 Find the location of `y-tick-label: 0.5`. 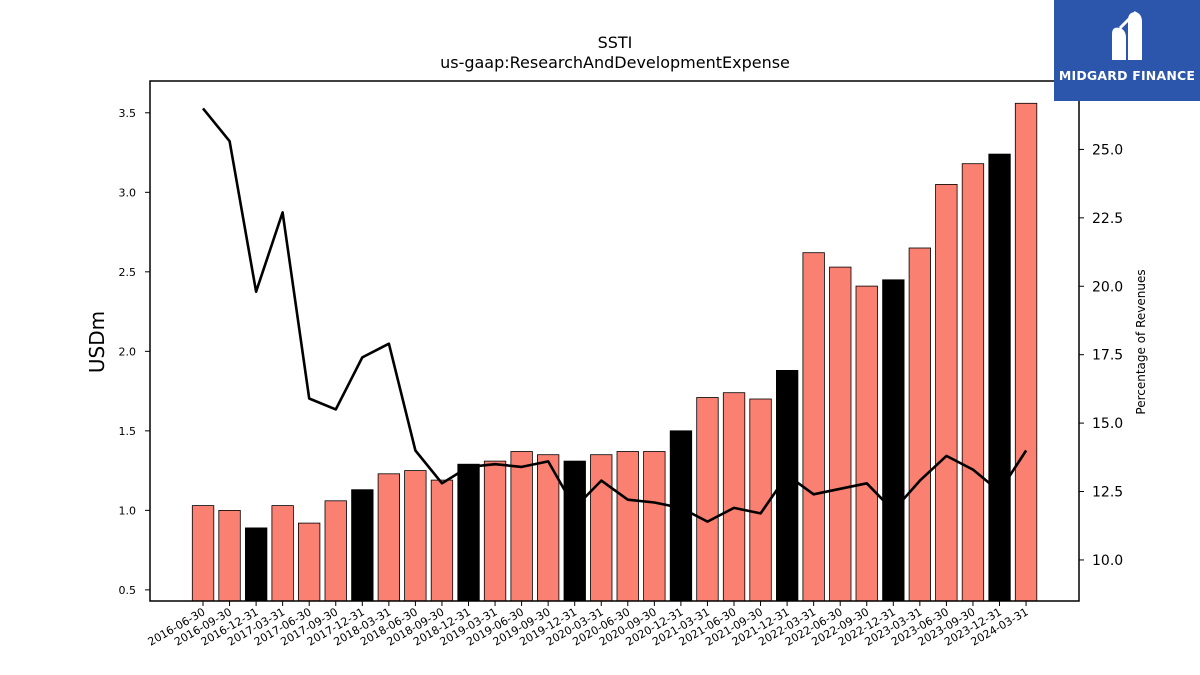

y-tick-label: 0.5 is located at coordinates (128, 590).